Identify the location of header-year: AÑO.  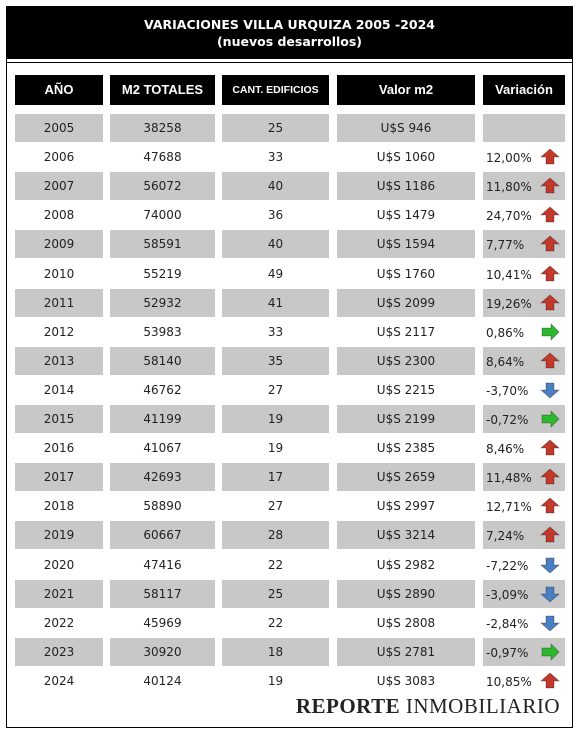
(59, 90).